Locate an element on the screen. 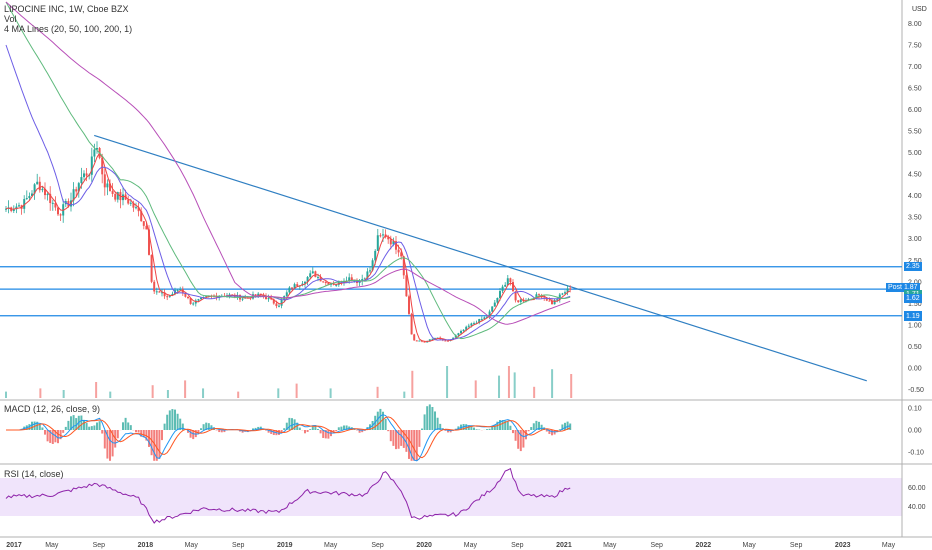 This screenshot has height=550, width=932. price-axis-tick: 4.00 is located at coordinates (915, 196).